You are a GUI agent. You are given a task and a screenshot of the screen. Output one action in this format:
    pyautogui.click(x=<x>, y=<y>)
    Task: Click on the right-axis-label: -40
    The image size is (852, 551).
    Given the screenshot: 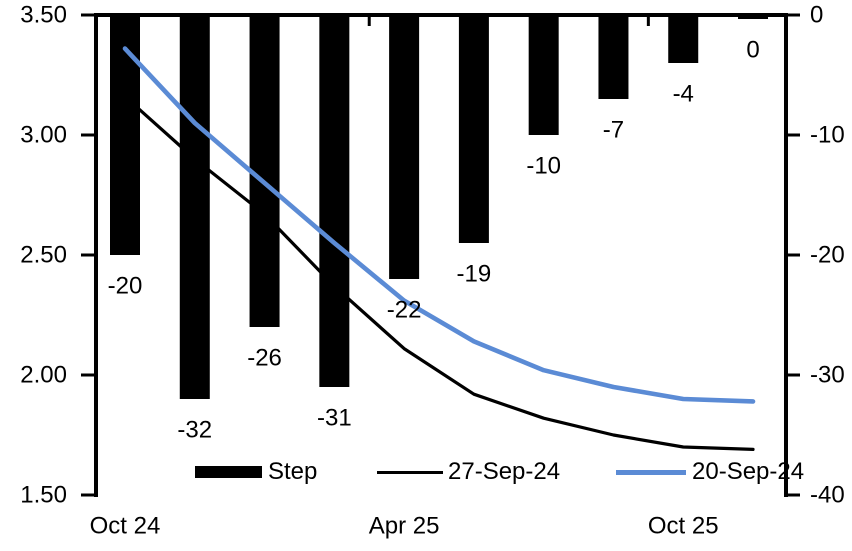 What is the action you would take?
    pyautogui.click(x=827, y=495)
    